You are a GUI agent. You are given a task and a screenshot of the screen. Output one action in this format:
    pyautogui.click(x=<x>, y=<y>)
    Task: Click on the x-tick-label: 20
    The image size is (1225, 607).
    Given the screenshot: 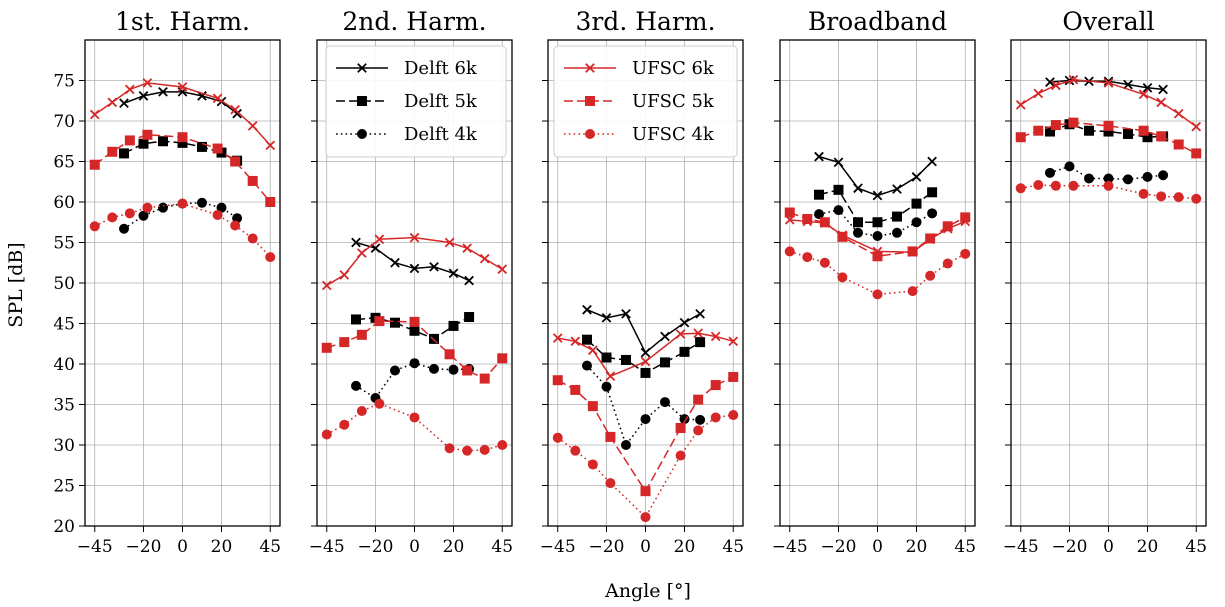 What is the action you would take?
    pyautogui.click(x=222, y=547)
    